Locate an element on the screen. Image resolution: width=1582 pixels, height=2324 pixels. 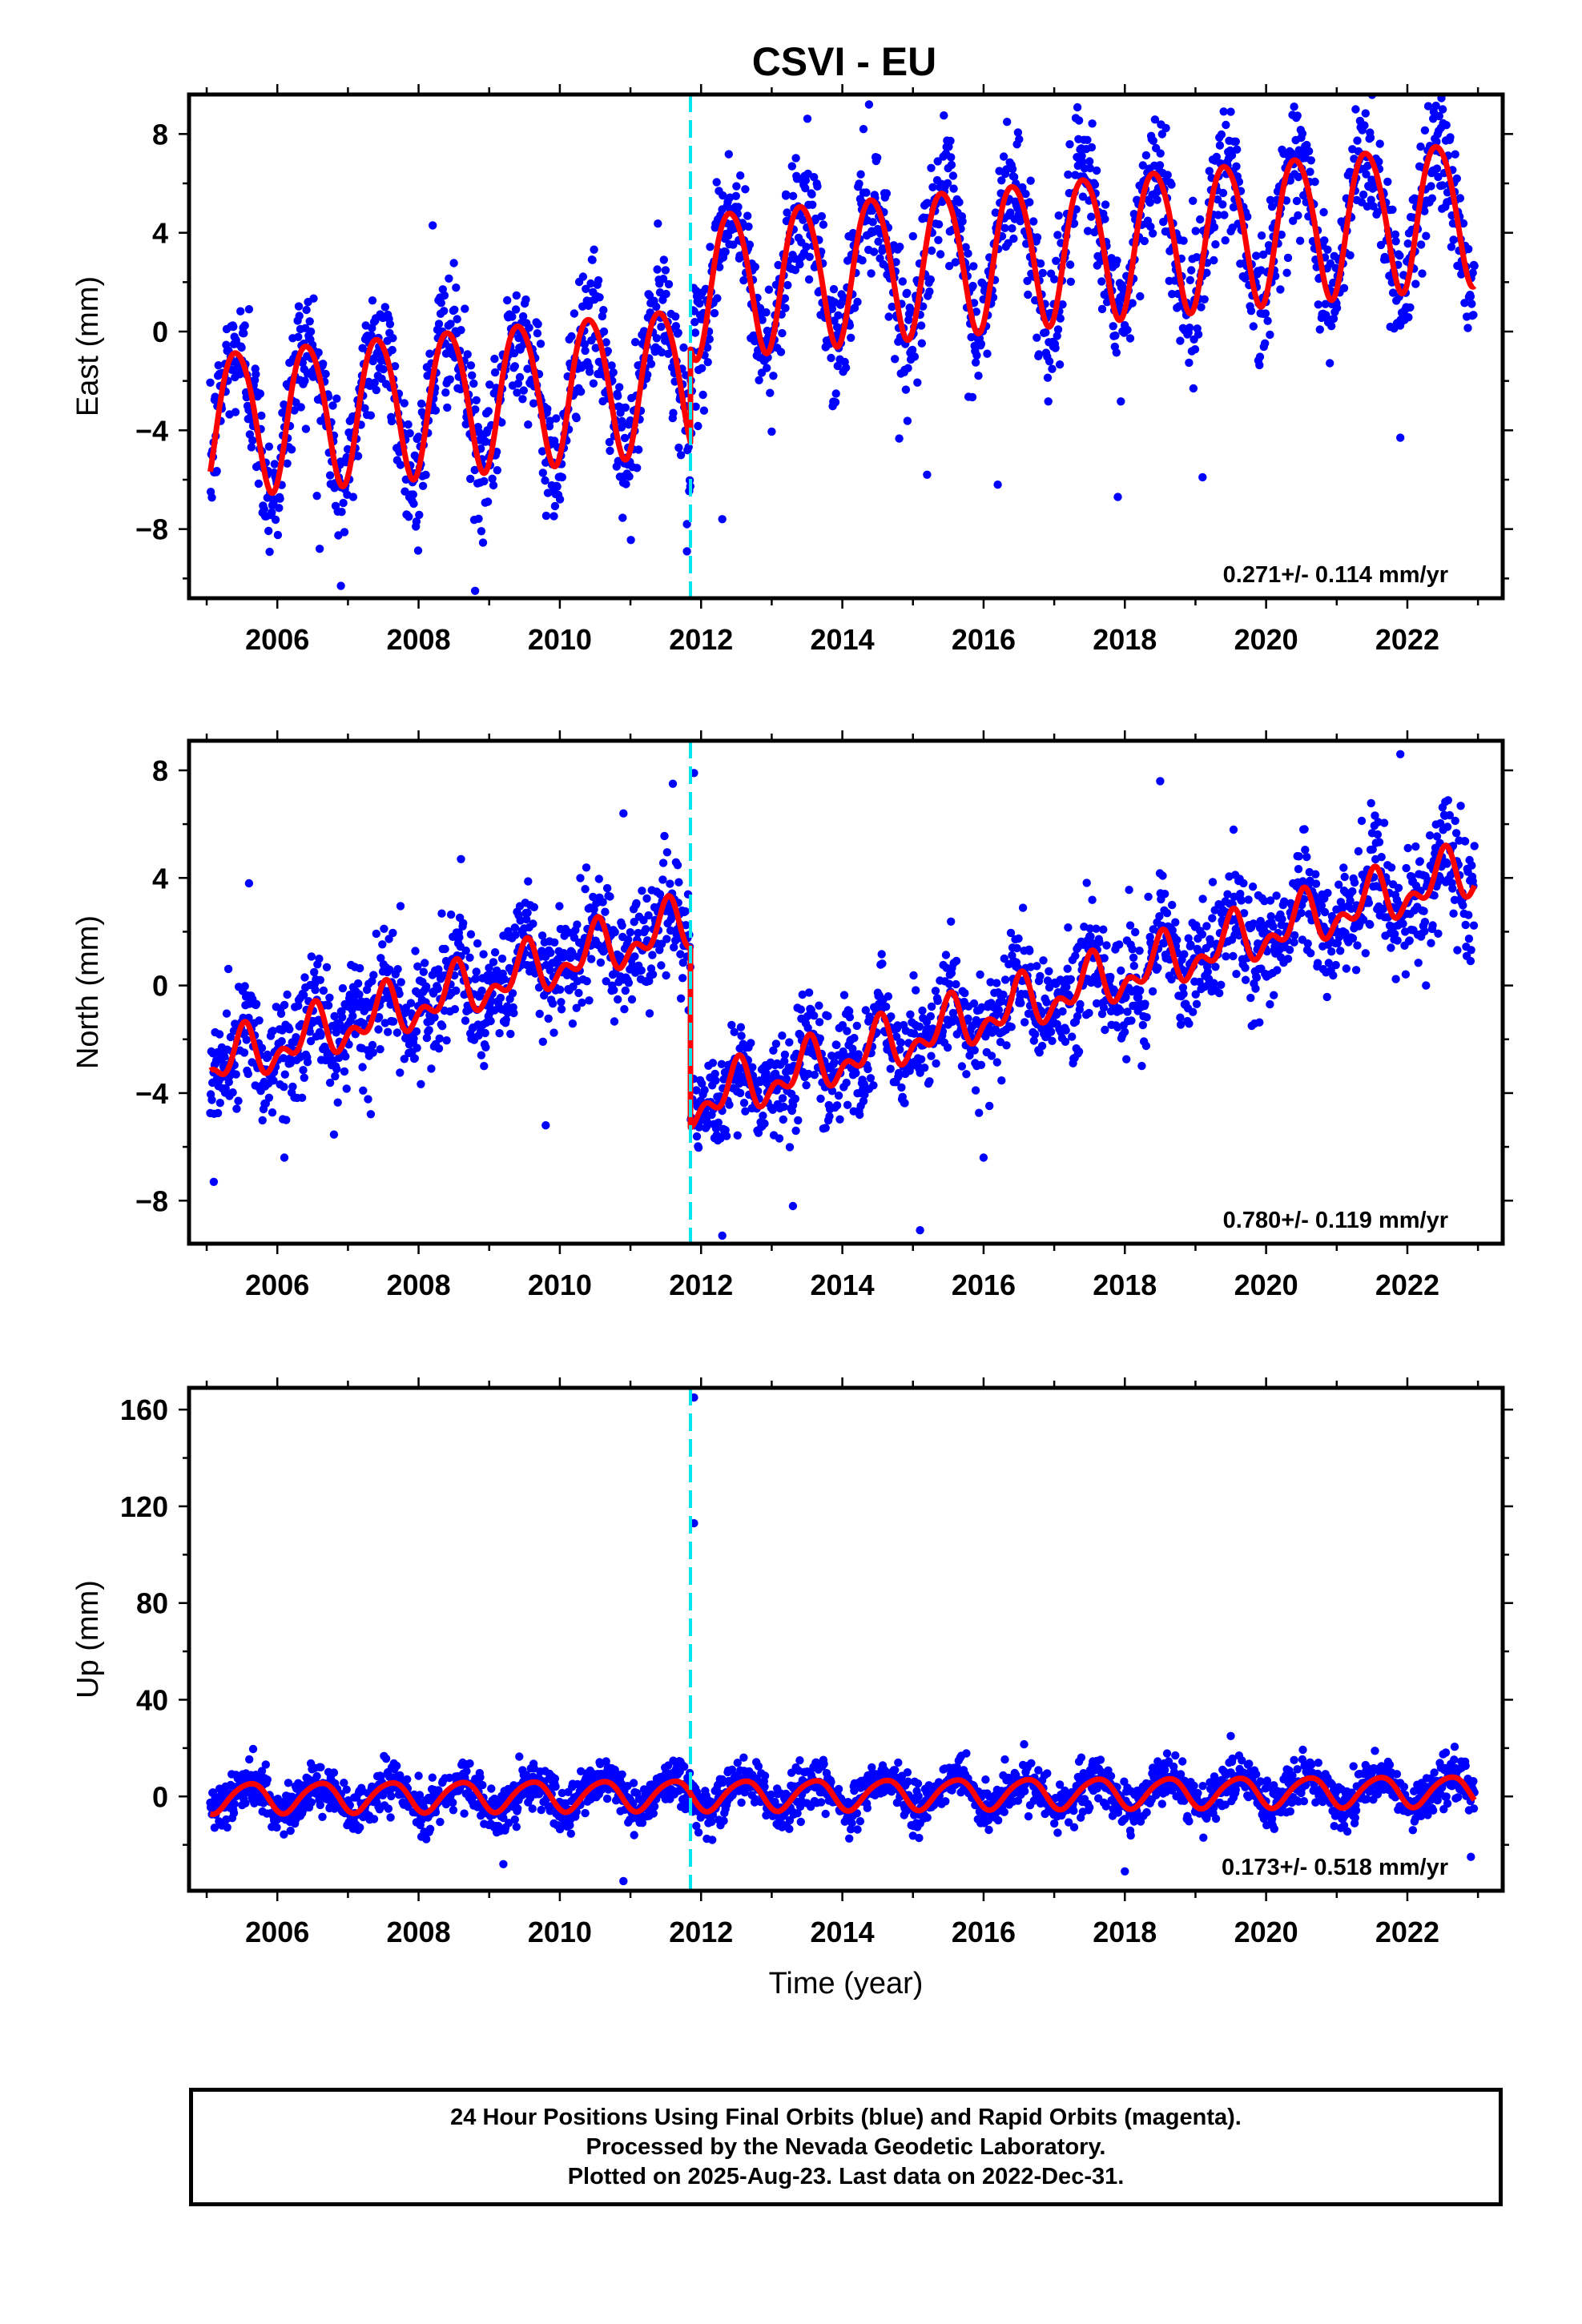
east-model-curve is located at coordinates (842, 320).